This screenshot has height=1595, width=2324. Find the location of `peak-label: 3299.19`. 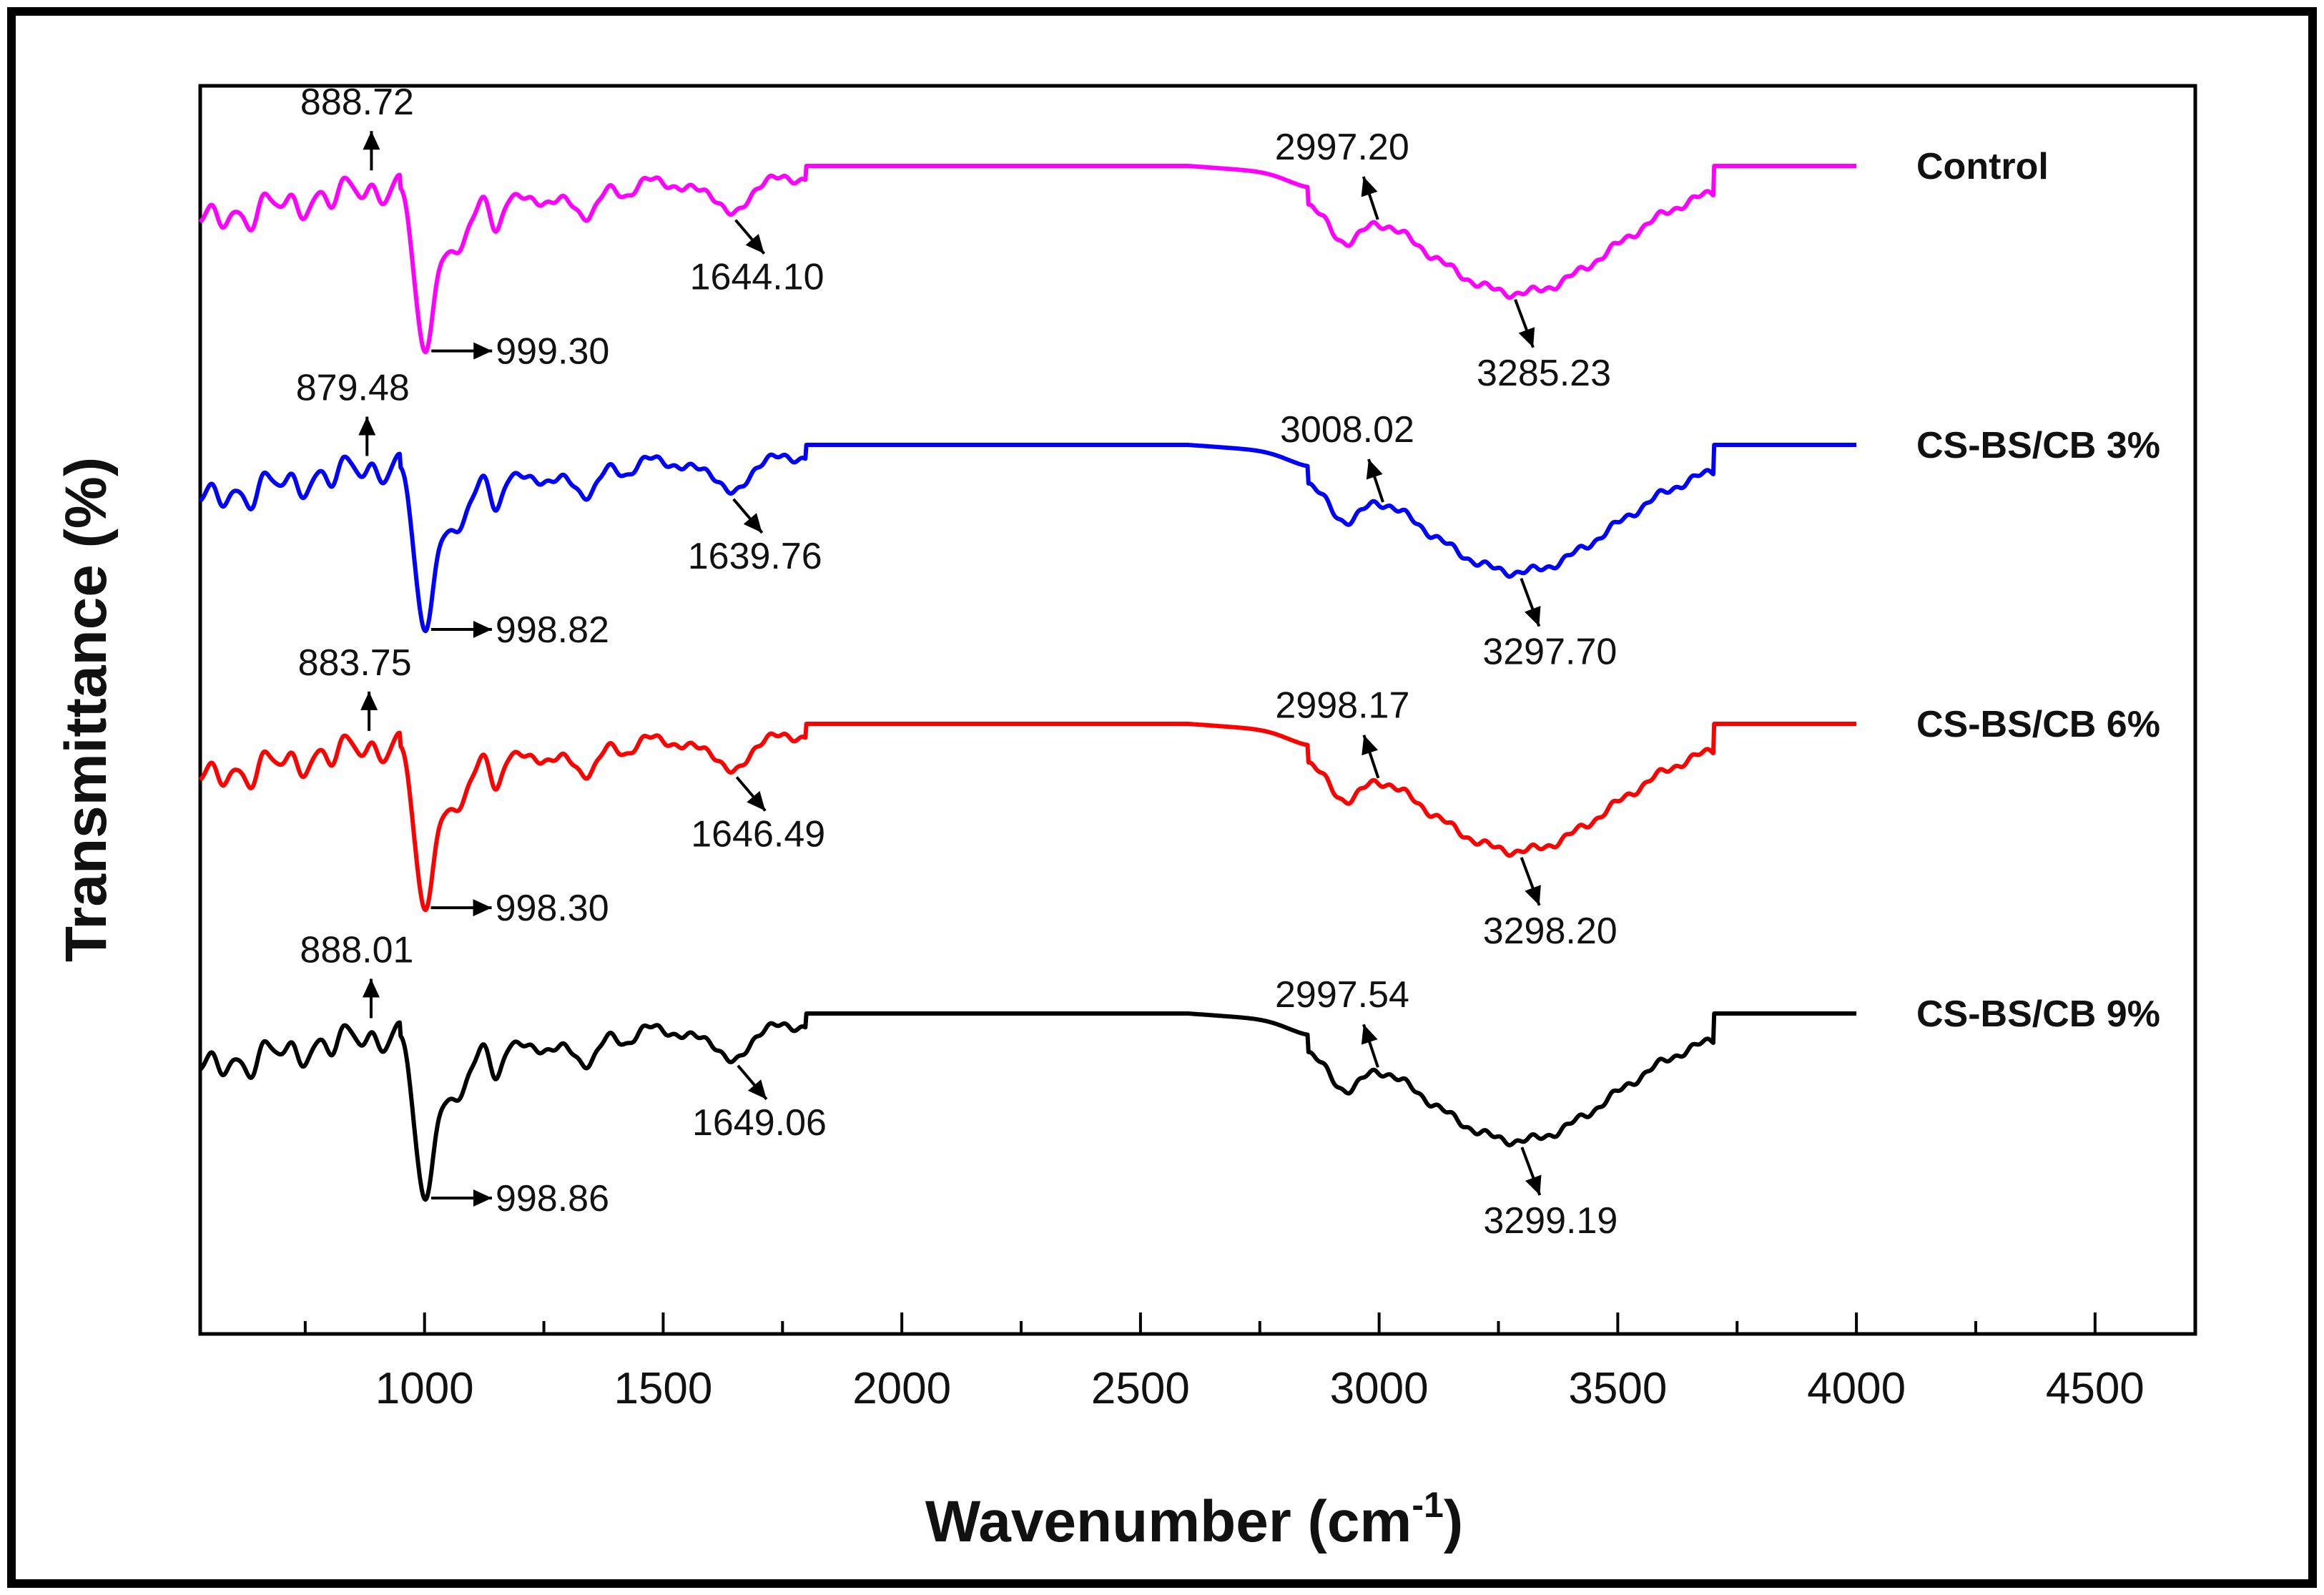

peak-label: 3299.19 is located at coordinates (1550, 1221).